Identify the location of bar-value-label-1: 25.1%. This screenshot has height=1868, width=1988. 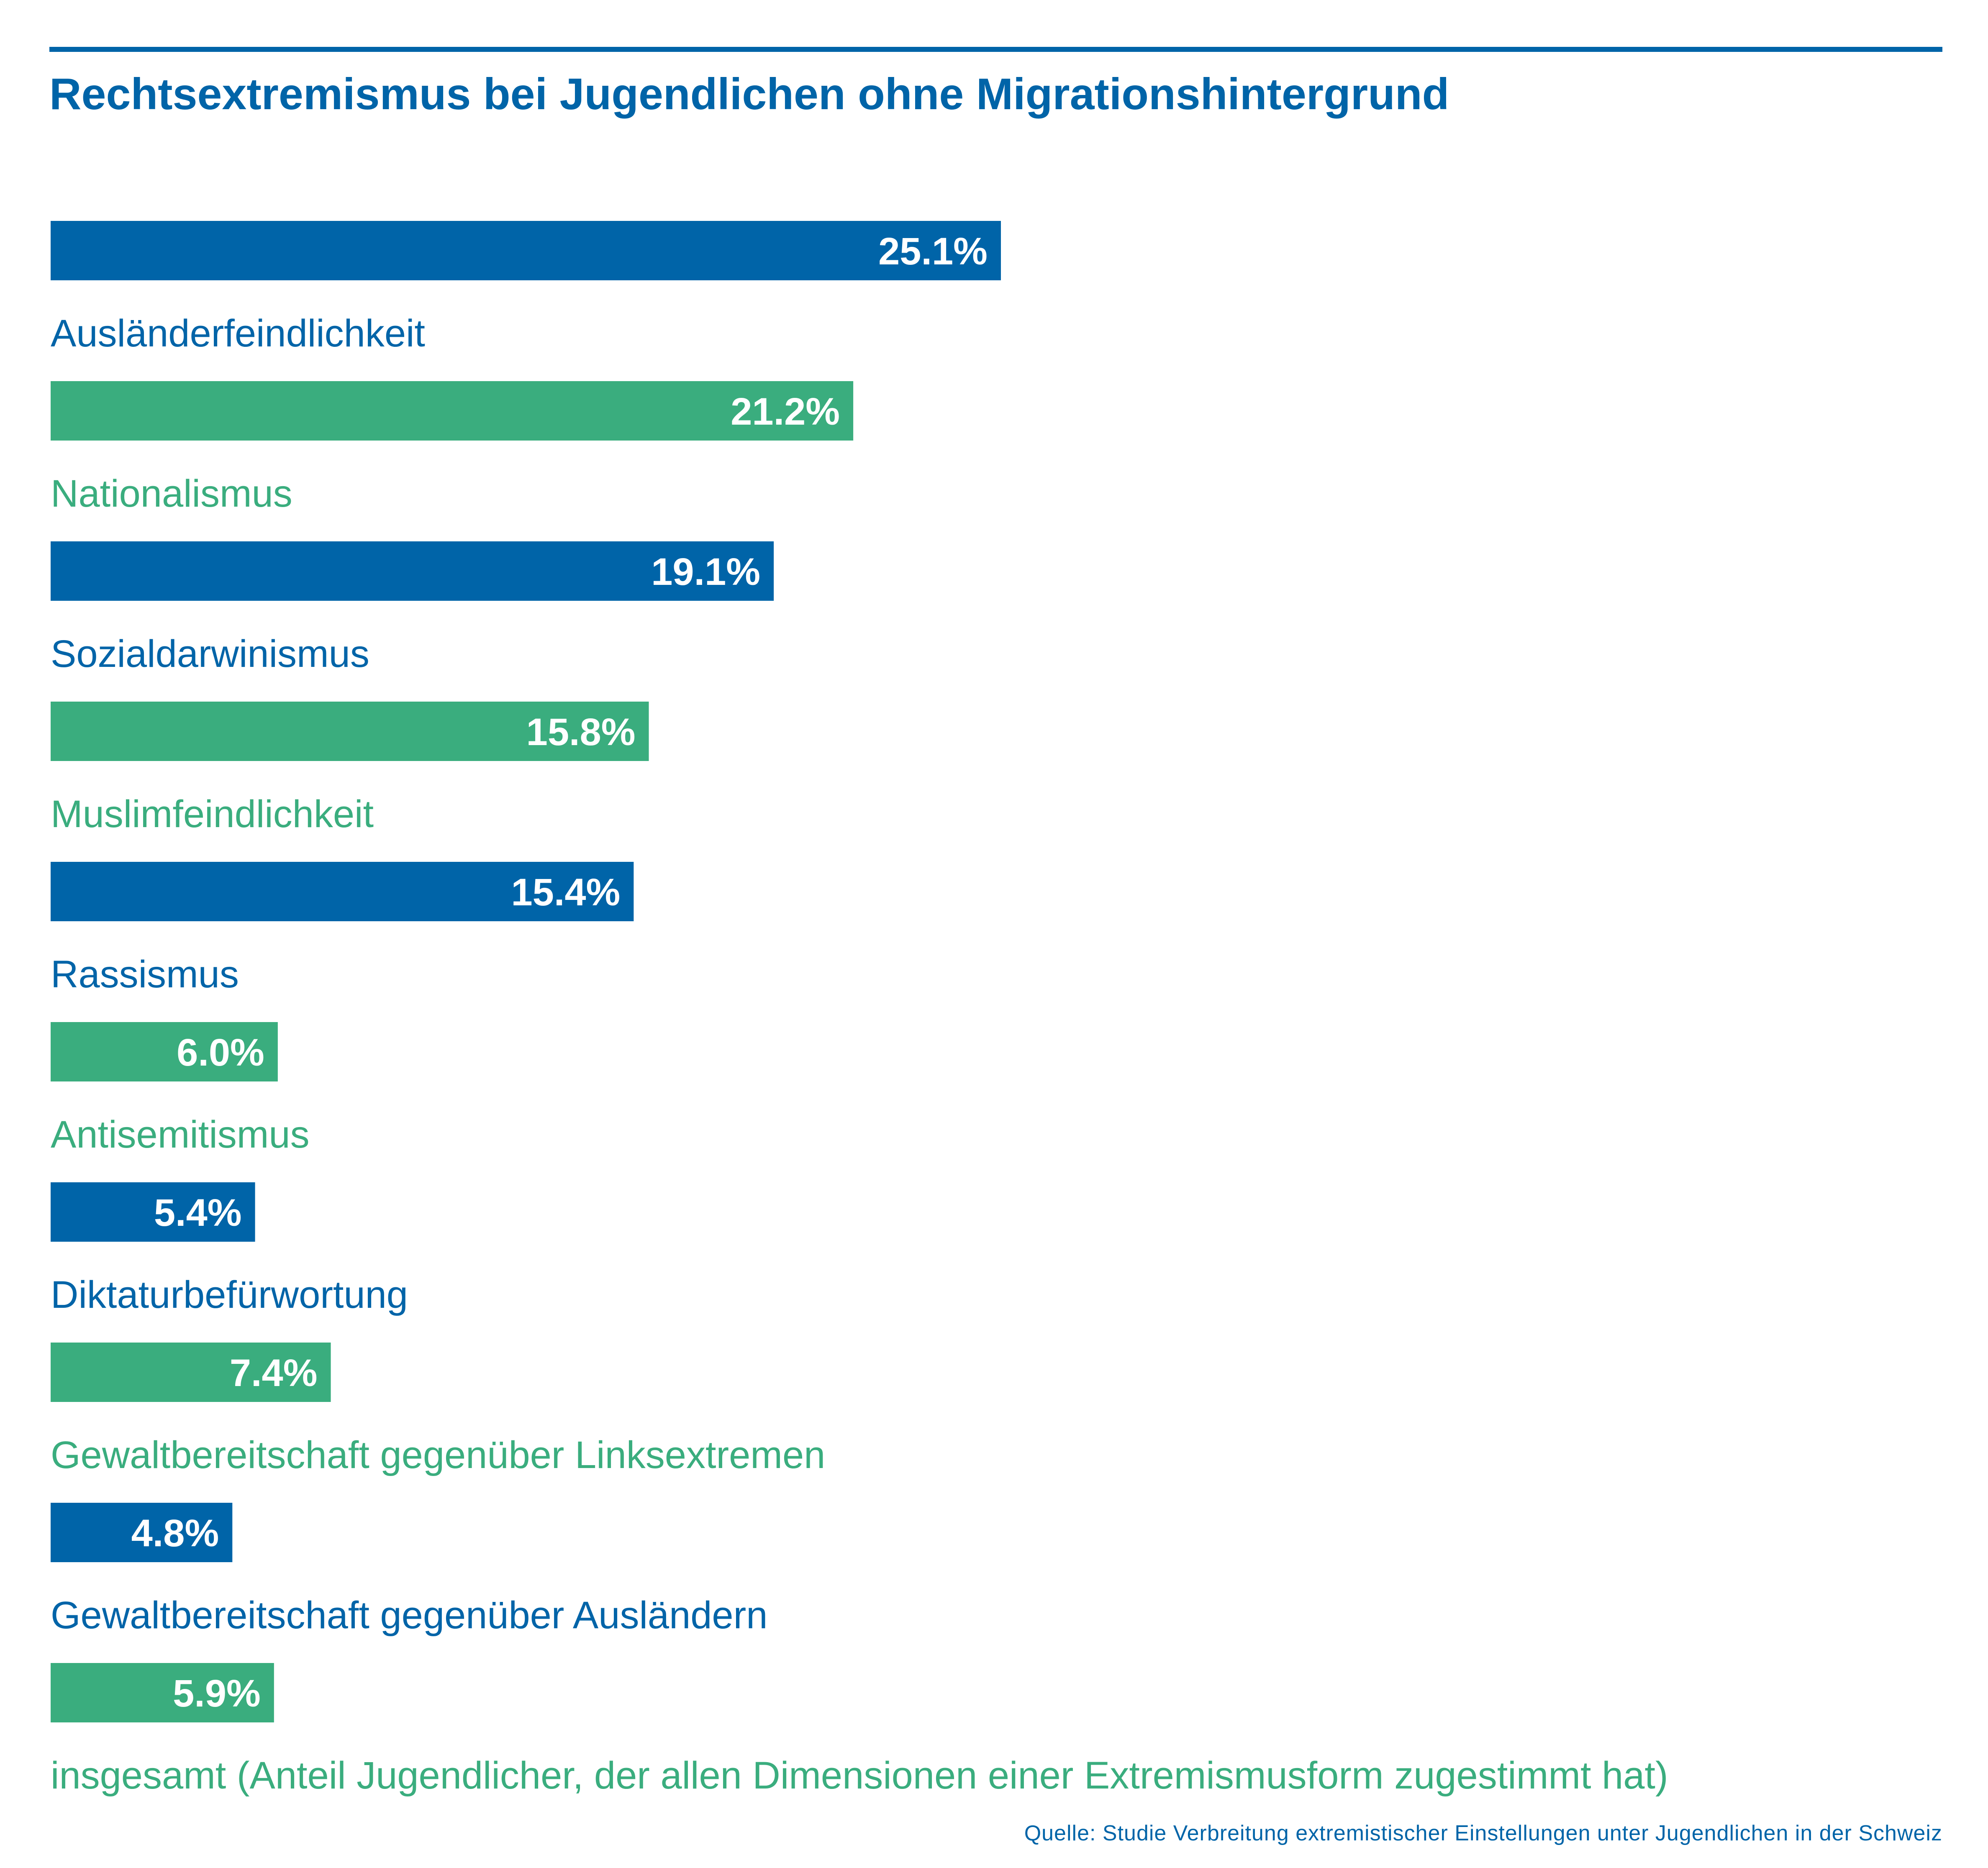
(933, 251).